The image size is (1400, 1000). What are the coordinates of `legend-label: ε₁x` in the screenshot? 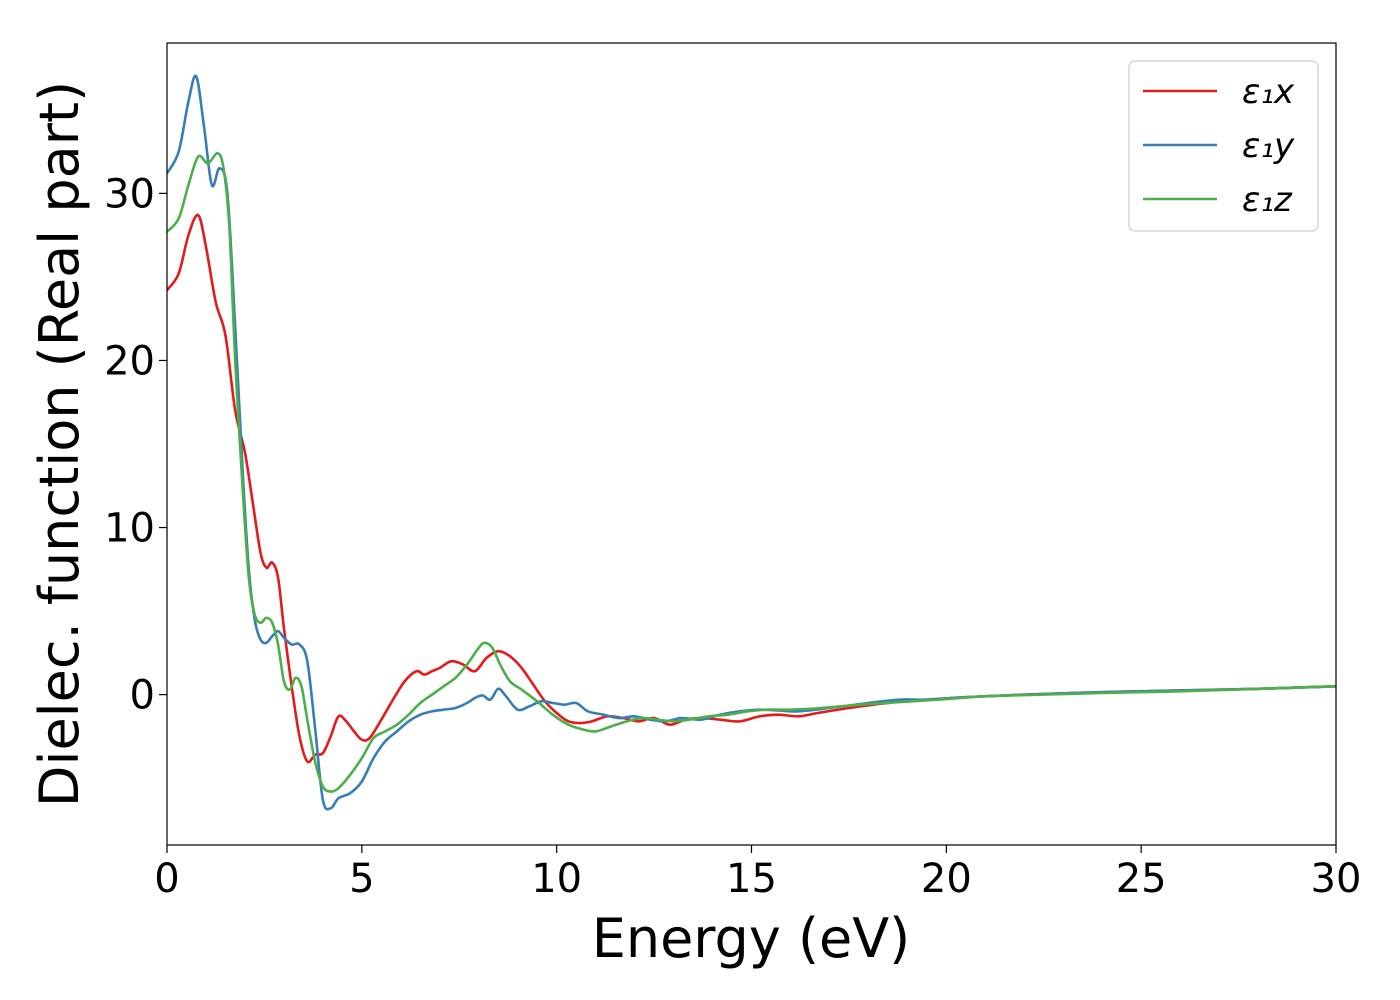 It's located at (1268, 92).